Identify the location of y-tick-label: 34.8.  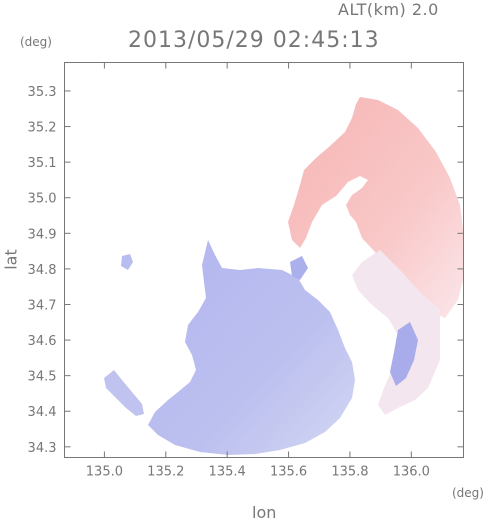
(42, 270).